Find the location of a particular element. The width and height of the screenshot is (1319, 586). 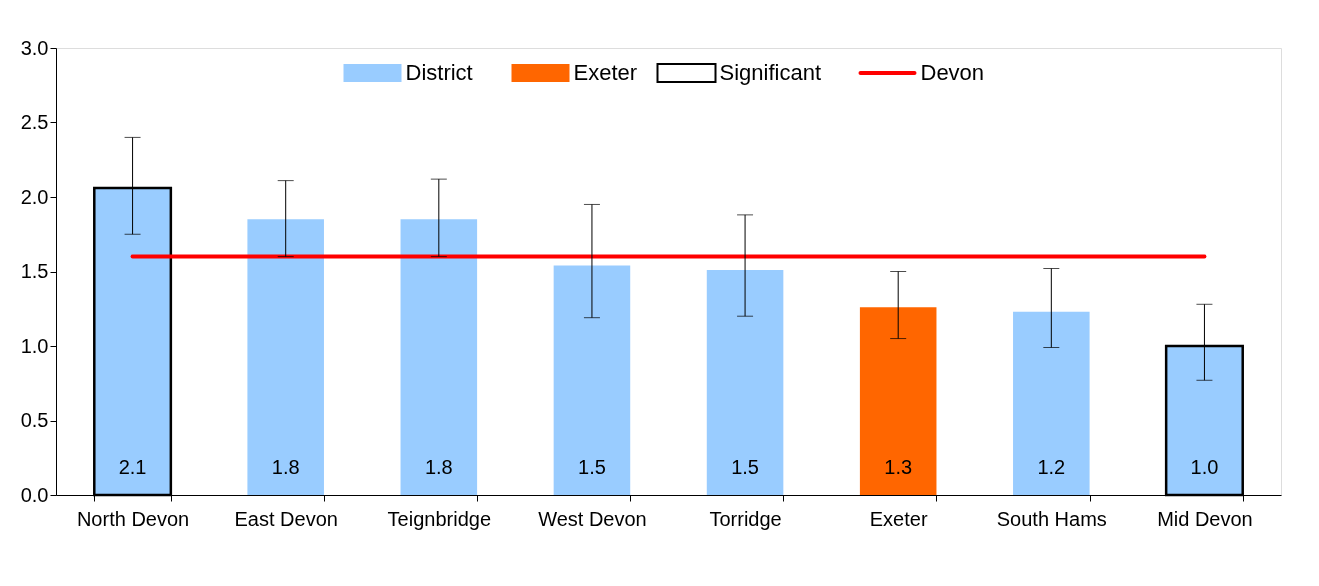

y-tick-label: 3.0 is located at coordinates (34, 47).